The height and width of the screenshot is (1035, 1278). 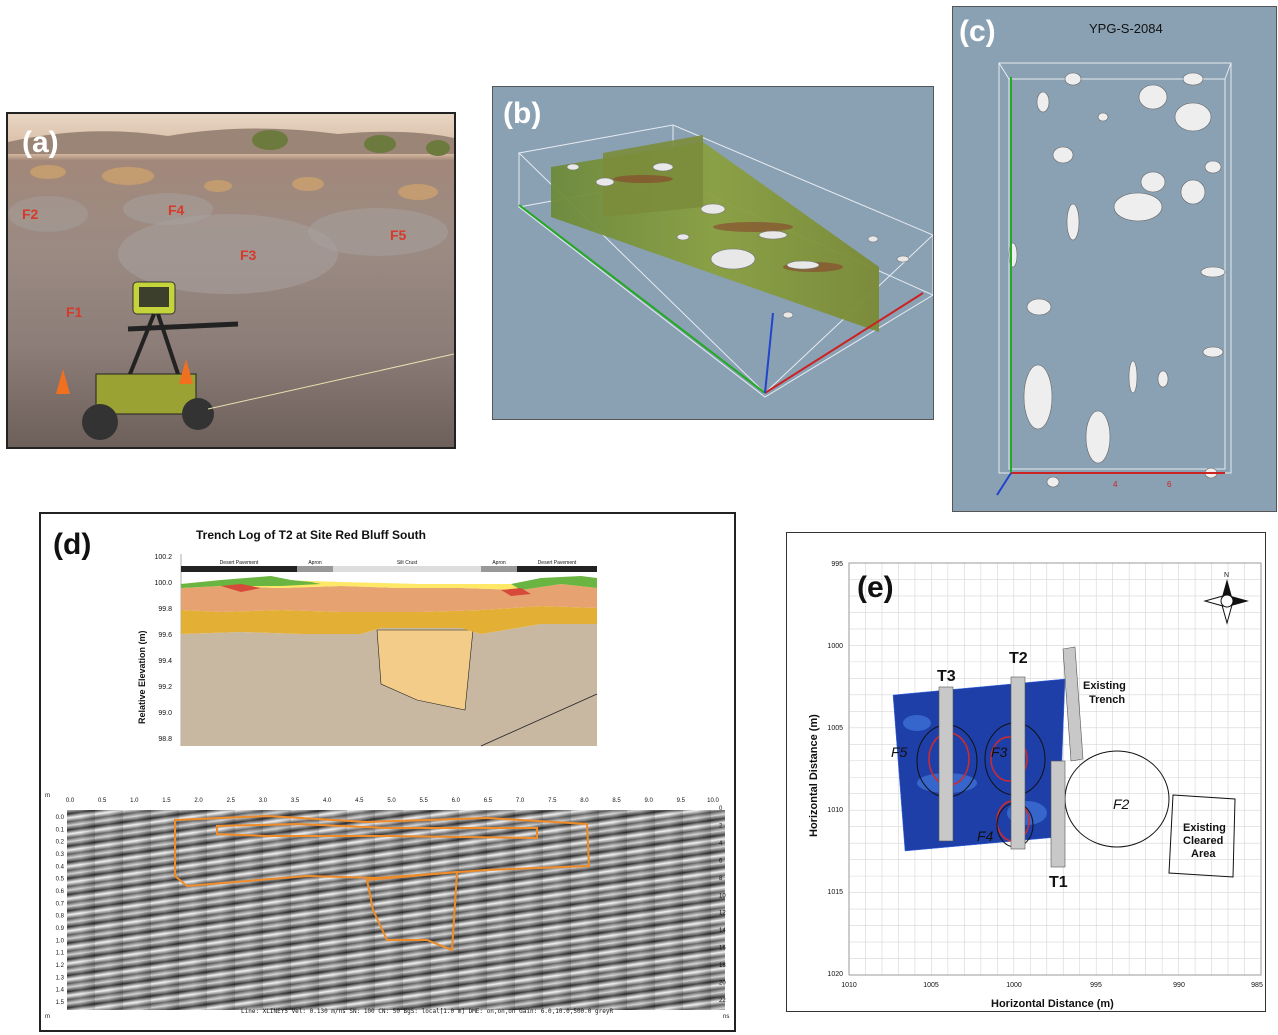 I want to click on trench-ytick: 99.6, so click(x=165, y=635).